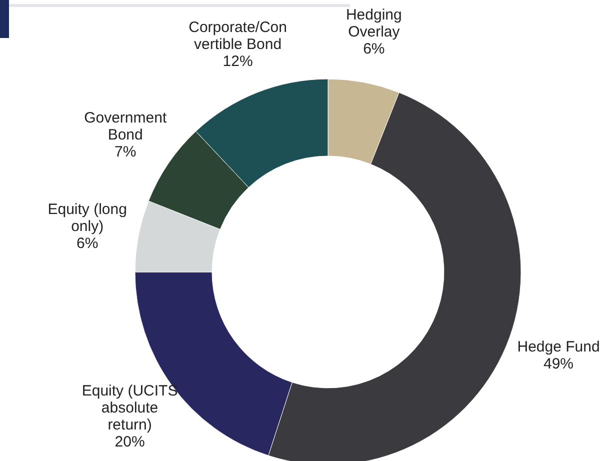 Image resolution: width=610 pixels, height=461 pixels. I want to click on data-label: 12%, so click(237, 61).